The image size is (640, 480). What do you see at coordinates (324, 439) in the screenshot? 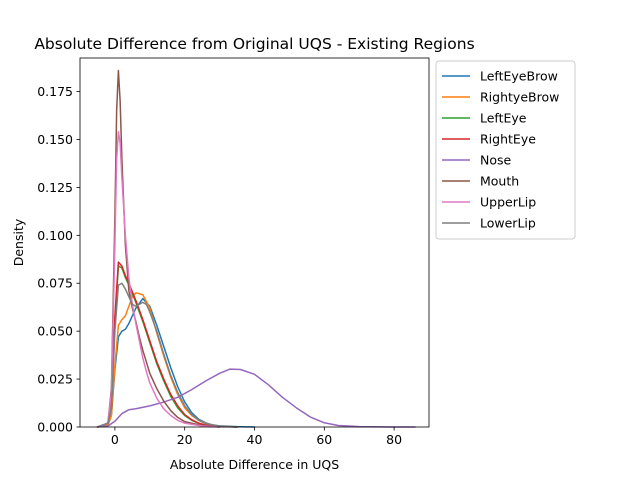
I see `x-tick-label: 60` at bounding box center [324, 439].